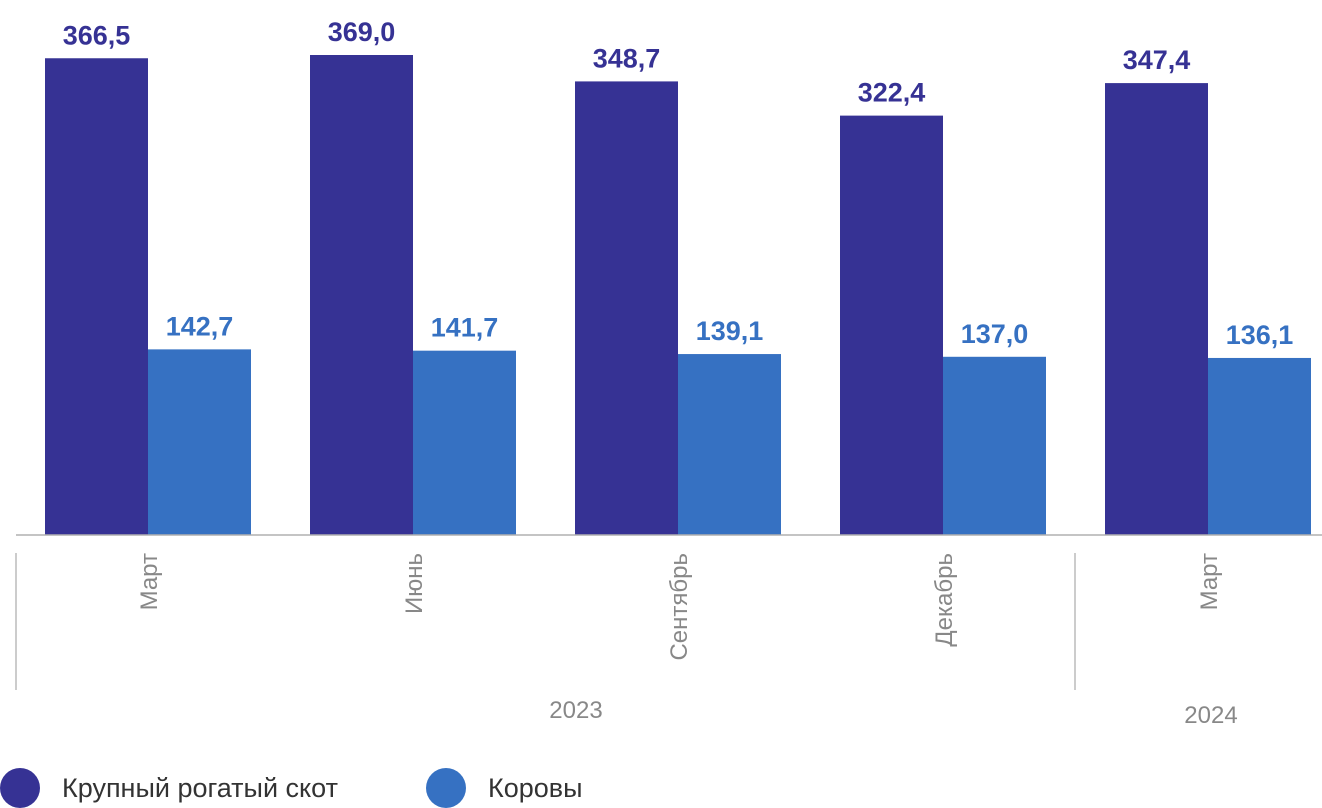 The width and height of the screenshot is (1322, 808). What do you see at coordinates (465, 328) in the screenshot?
I see `data-label-cows-1: 141,7` at bounding box center [465, 328].